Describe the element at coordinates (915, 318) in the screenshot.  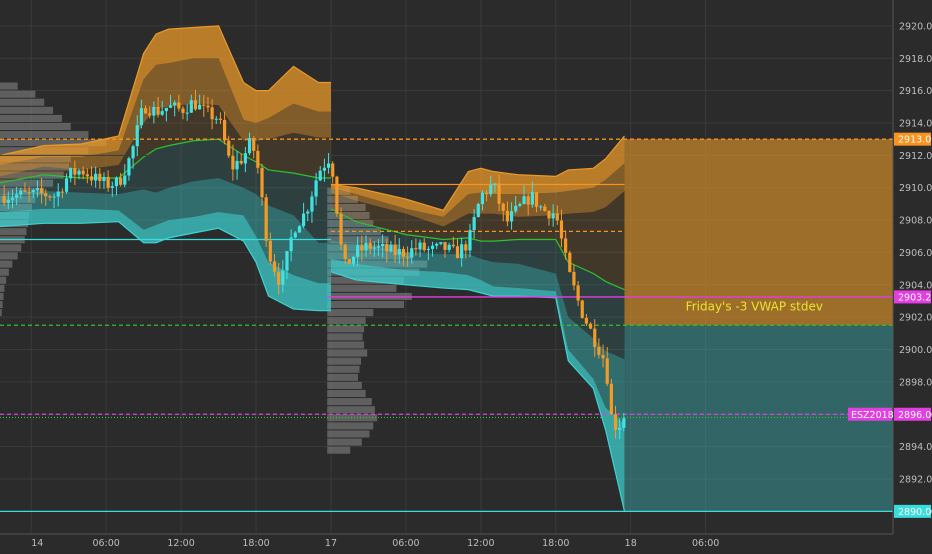
I see `y-tick-label: 2902.00` at that location.